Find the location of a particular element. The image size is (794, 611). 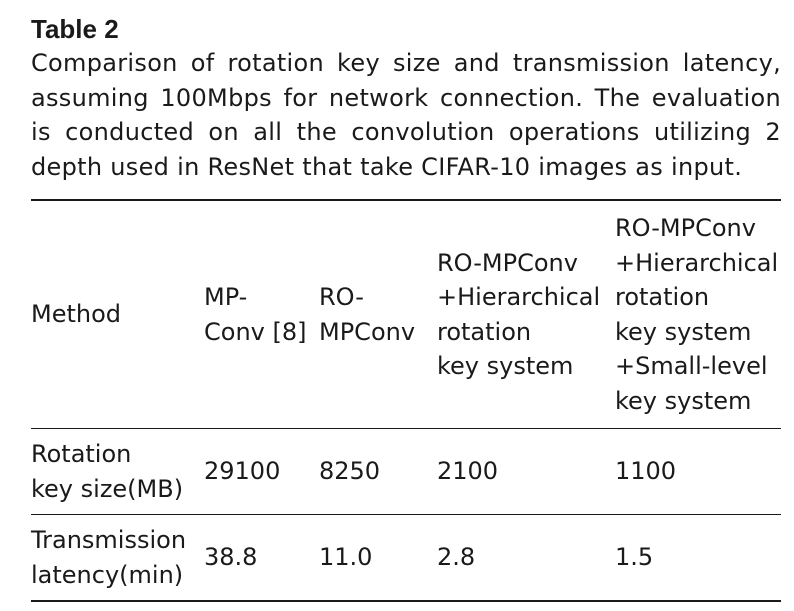

table-label: Table 2 is located at coordinates (75, 29).